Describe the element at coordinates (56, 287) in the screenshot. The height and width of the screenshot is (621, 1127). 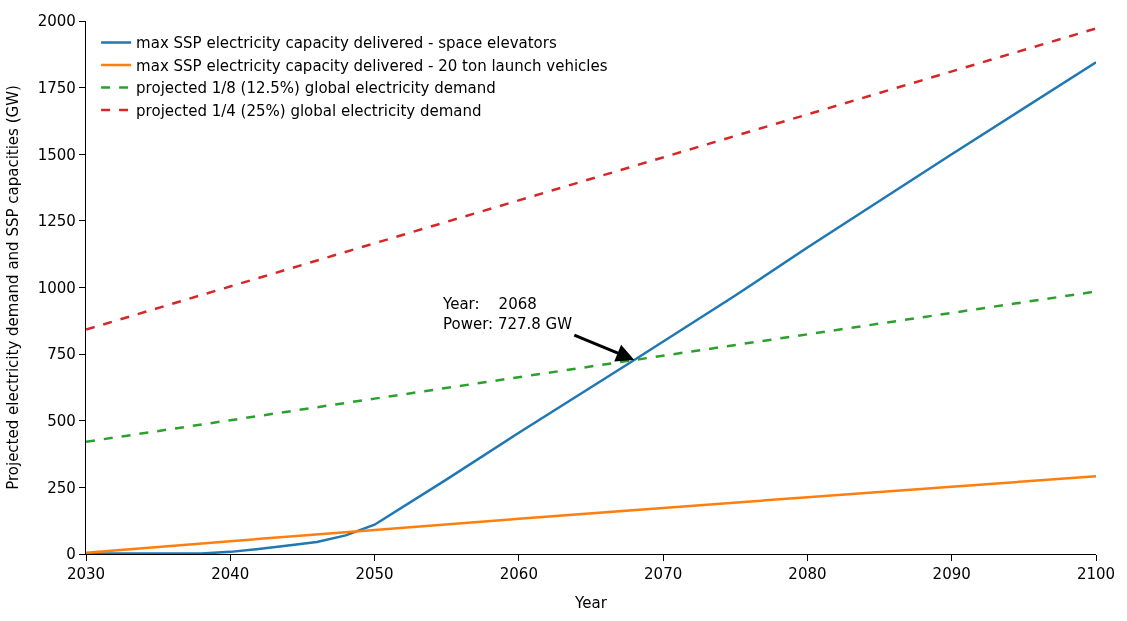
I see `y-tick-label: 1000` at that location.